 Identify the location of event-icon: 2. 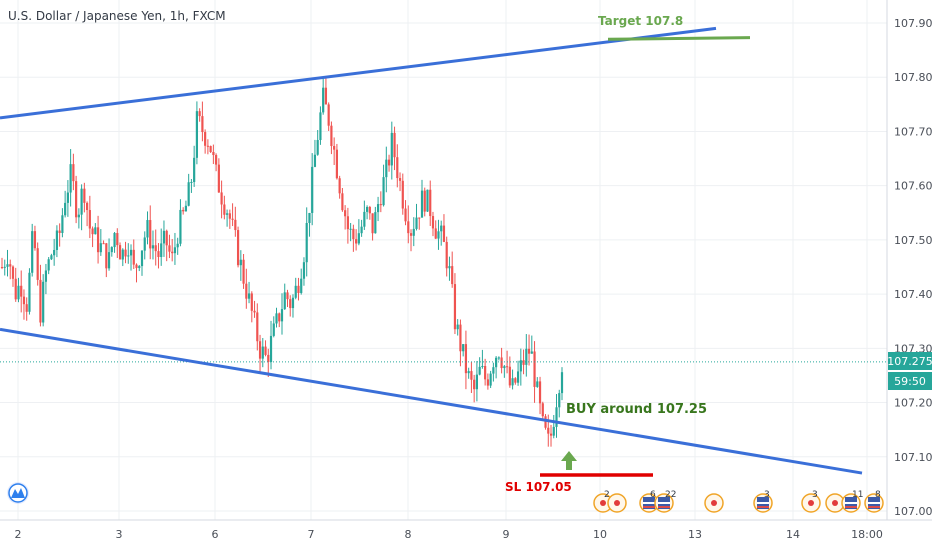
(603, 501).